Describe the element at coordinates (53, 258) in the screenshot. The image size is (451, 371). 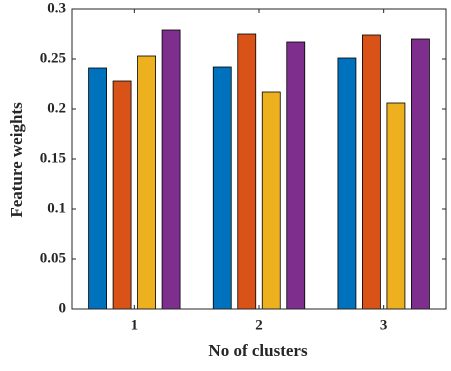
I see `y-tick-label: 0.05` at that location.